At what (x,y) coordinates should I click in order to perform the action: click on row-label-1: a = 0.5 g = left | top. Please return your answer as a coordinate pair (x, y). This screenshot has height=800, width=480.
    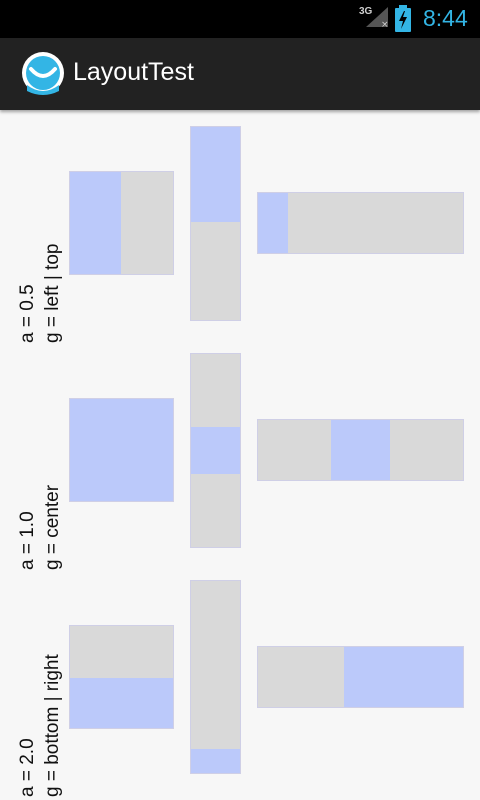
    Looking at the image, I should click on (40, 223).